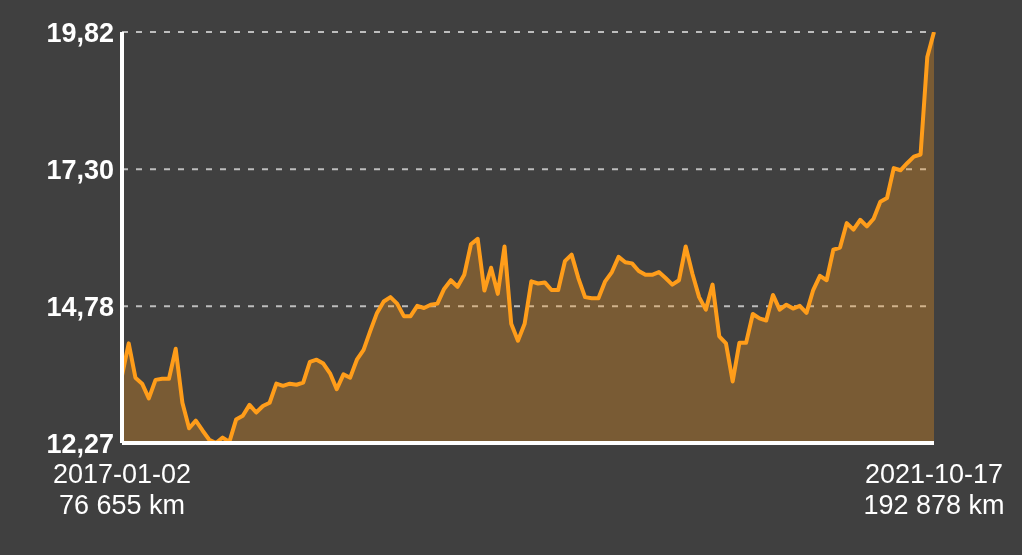 Image resolution: width=1022 pixels, height=555 pixels. Describe the element at coordinates (122, 490) in the screenshot. I see `x-tick-label: 2017-01-02 76 655 km` at that location.